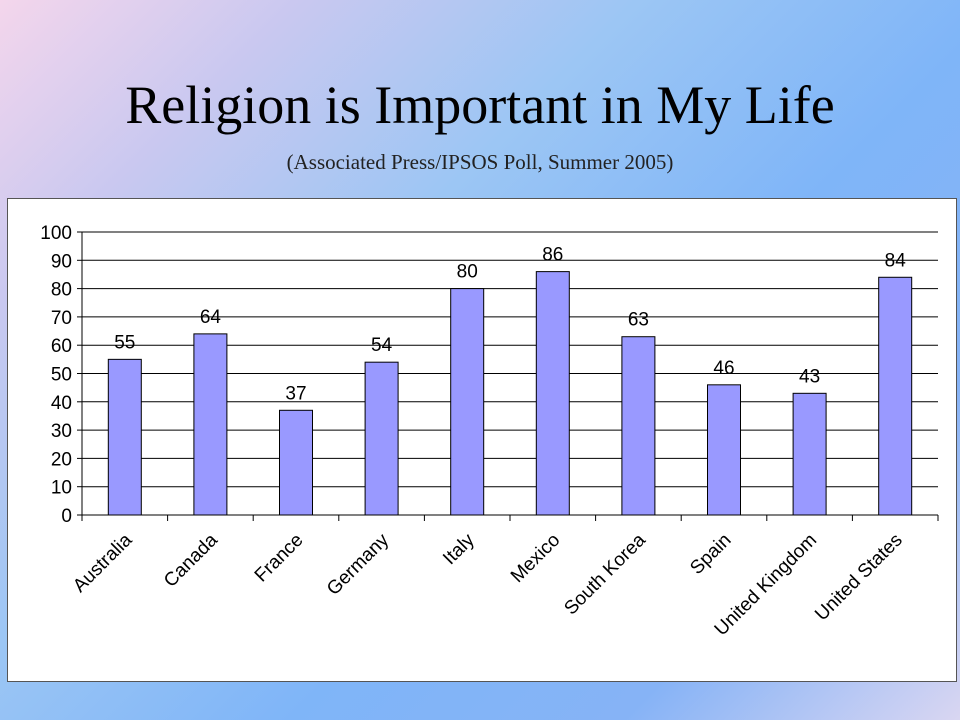 This screenshot has height=720, width=960. I want to click on x-category-label: Italy, so click(459, 549).